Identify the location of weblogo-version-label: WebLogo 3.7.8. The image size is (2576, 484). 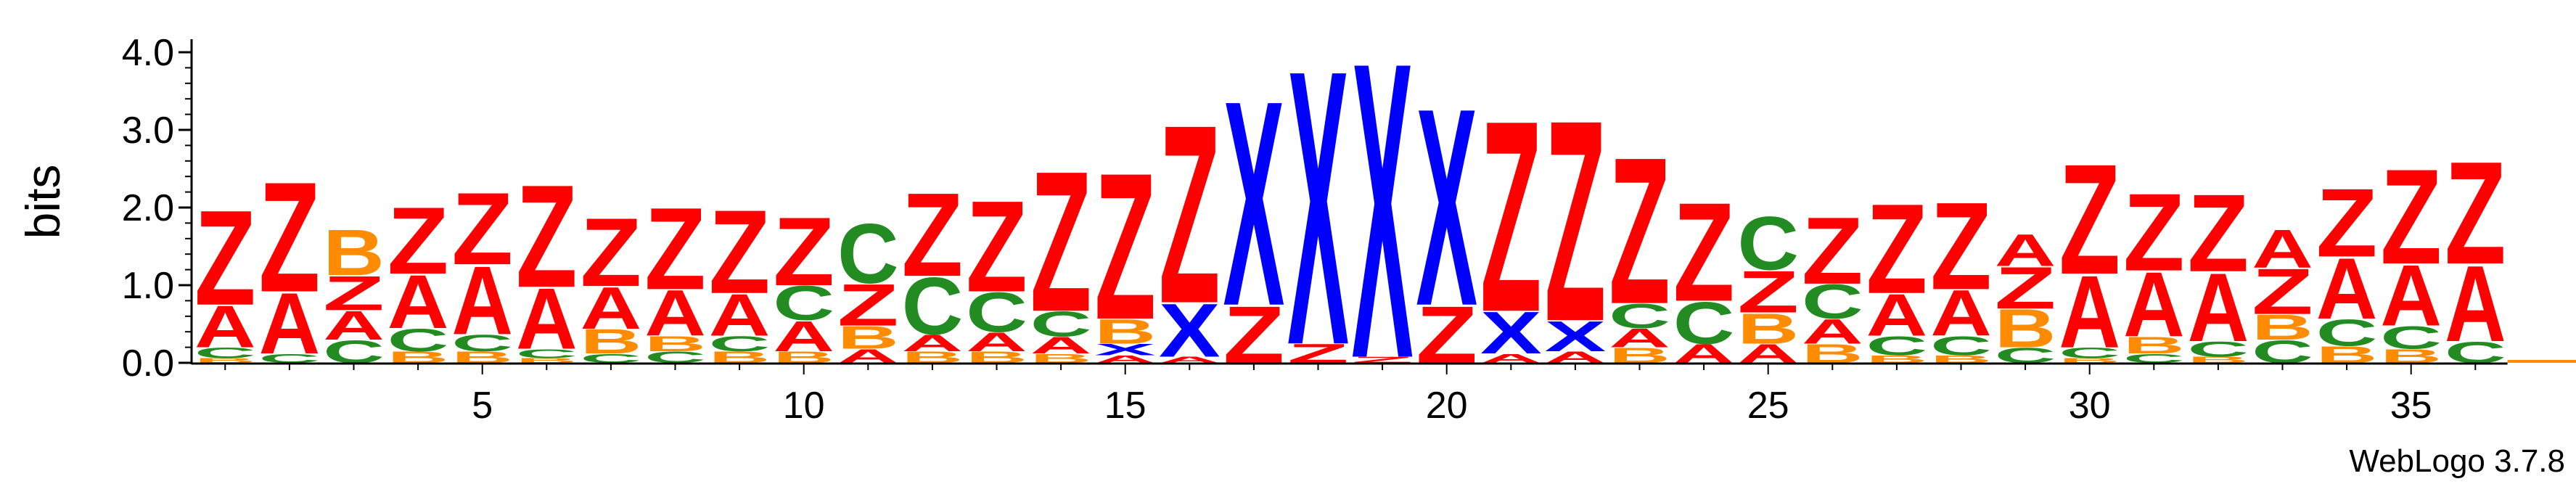
(2457, 461).